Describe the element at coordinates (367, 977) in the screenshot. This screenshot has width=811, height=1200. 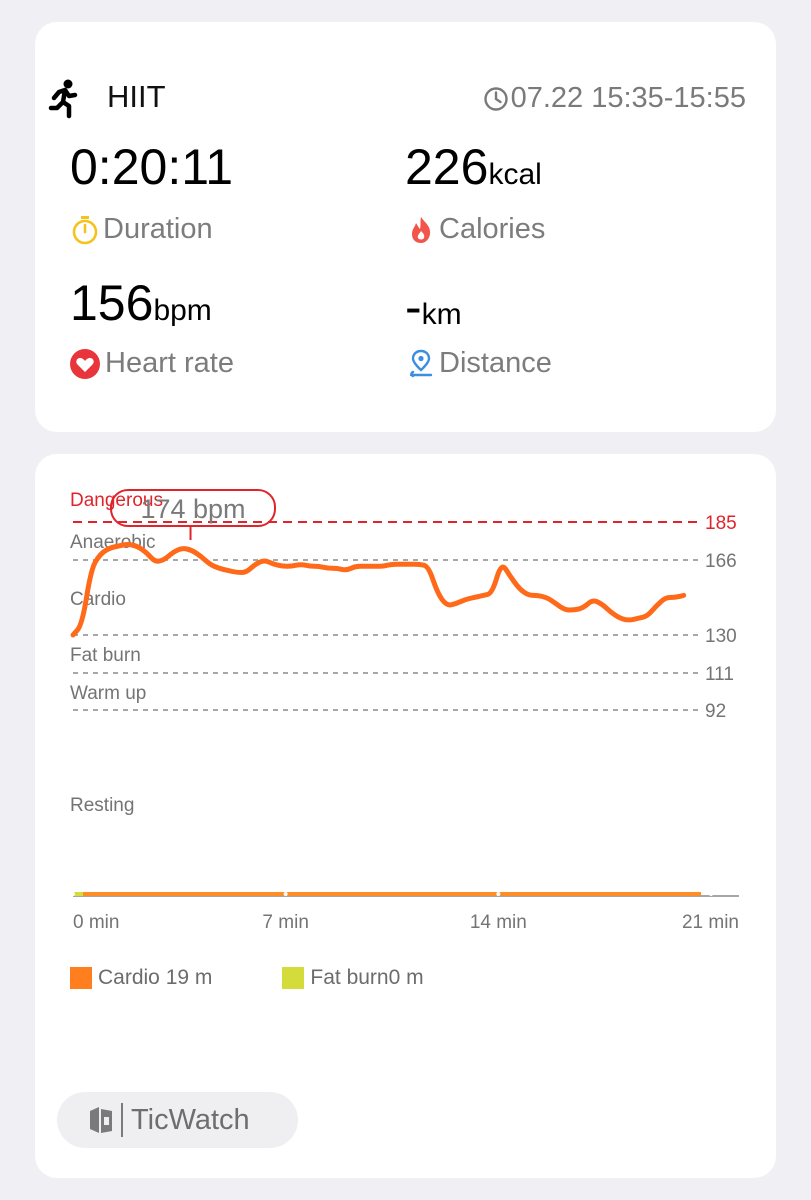
I see `fat-burn-legend-label: Fat burn0 m` at that location.